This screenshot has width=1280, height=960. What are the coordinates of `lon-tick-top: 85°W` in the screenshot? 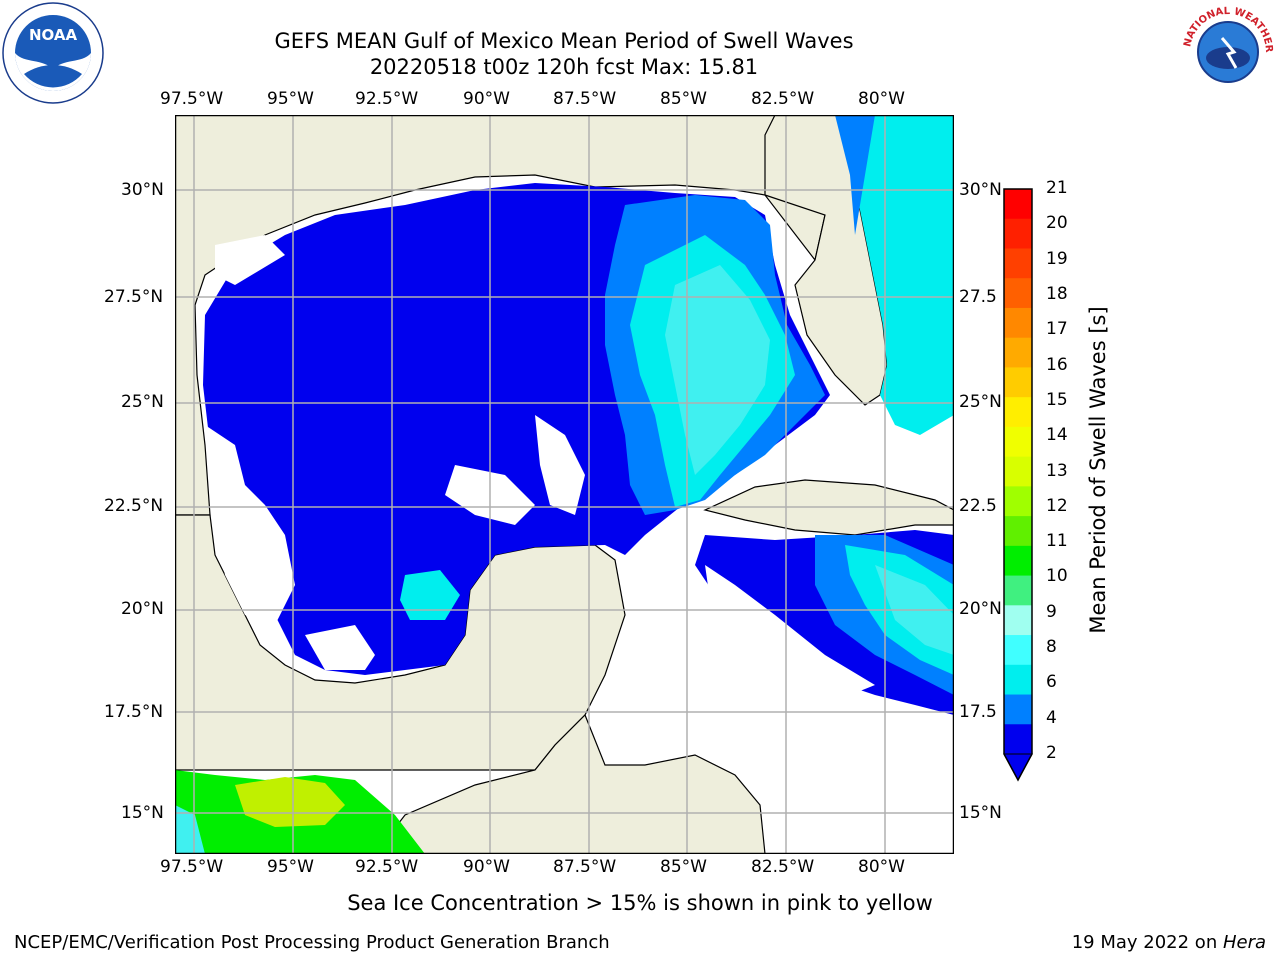 It's located at (683, 99).